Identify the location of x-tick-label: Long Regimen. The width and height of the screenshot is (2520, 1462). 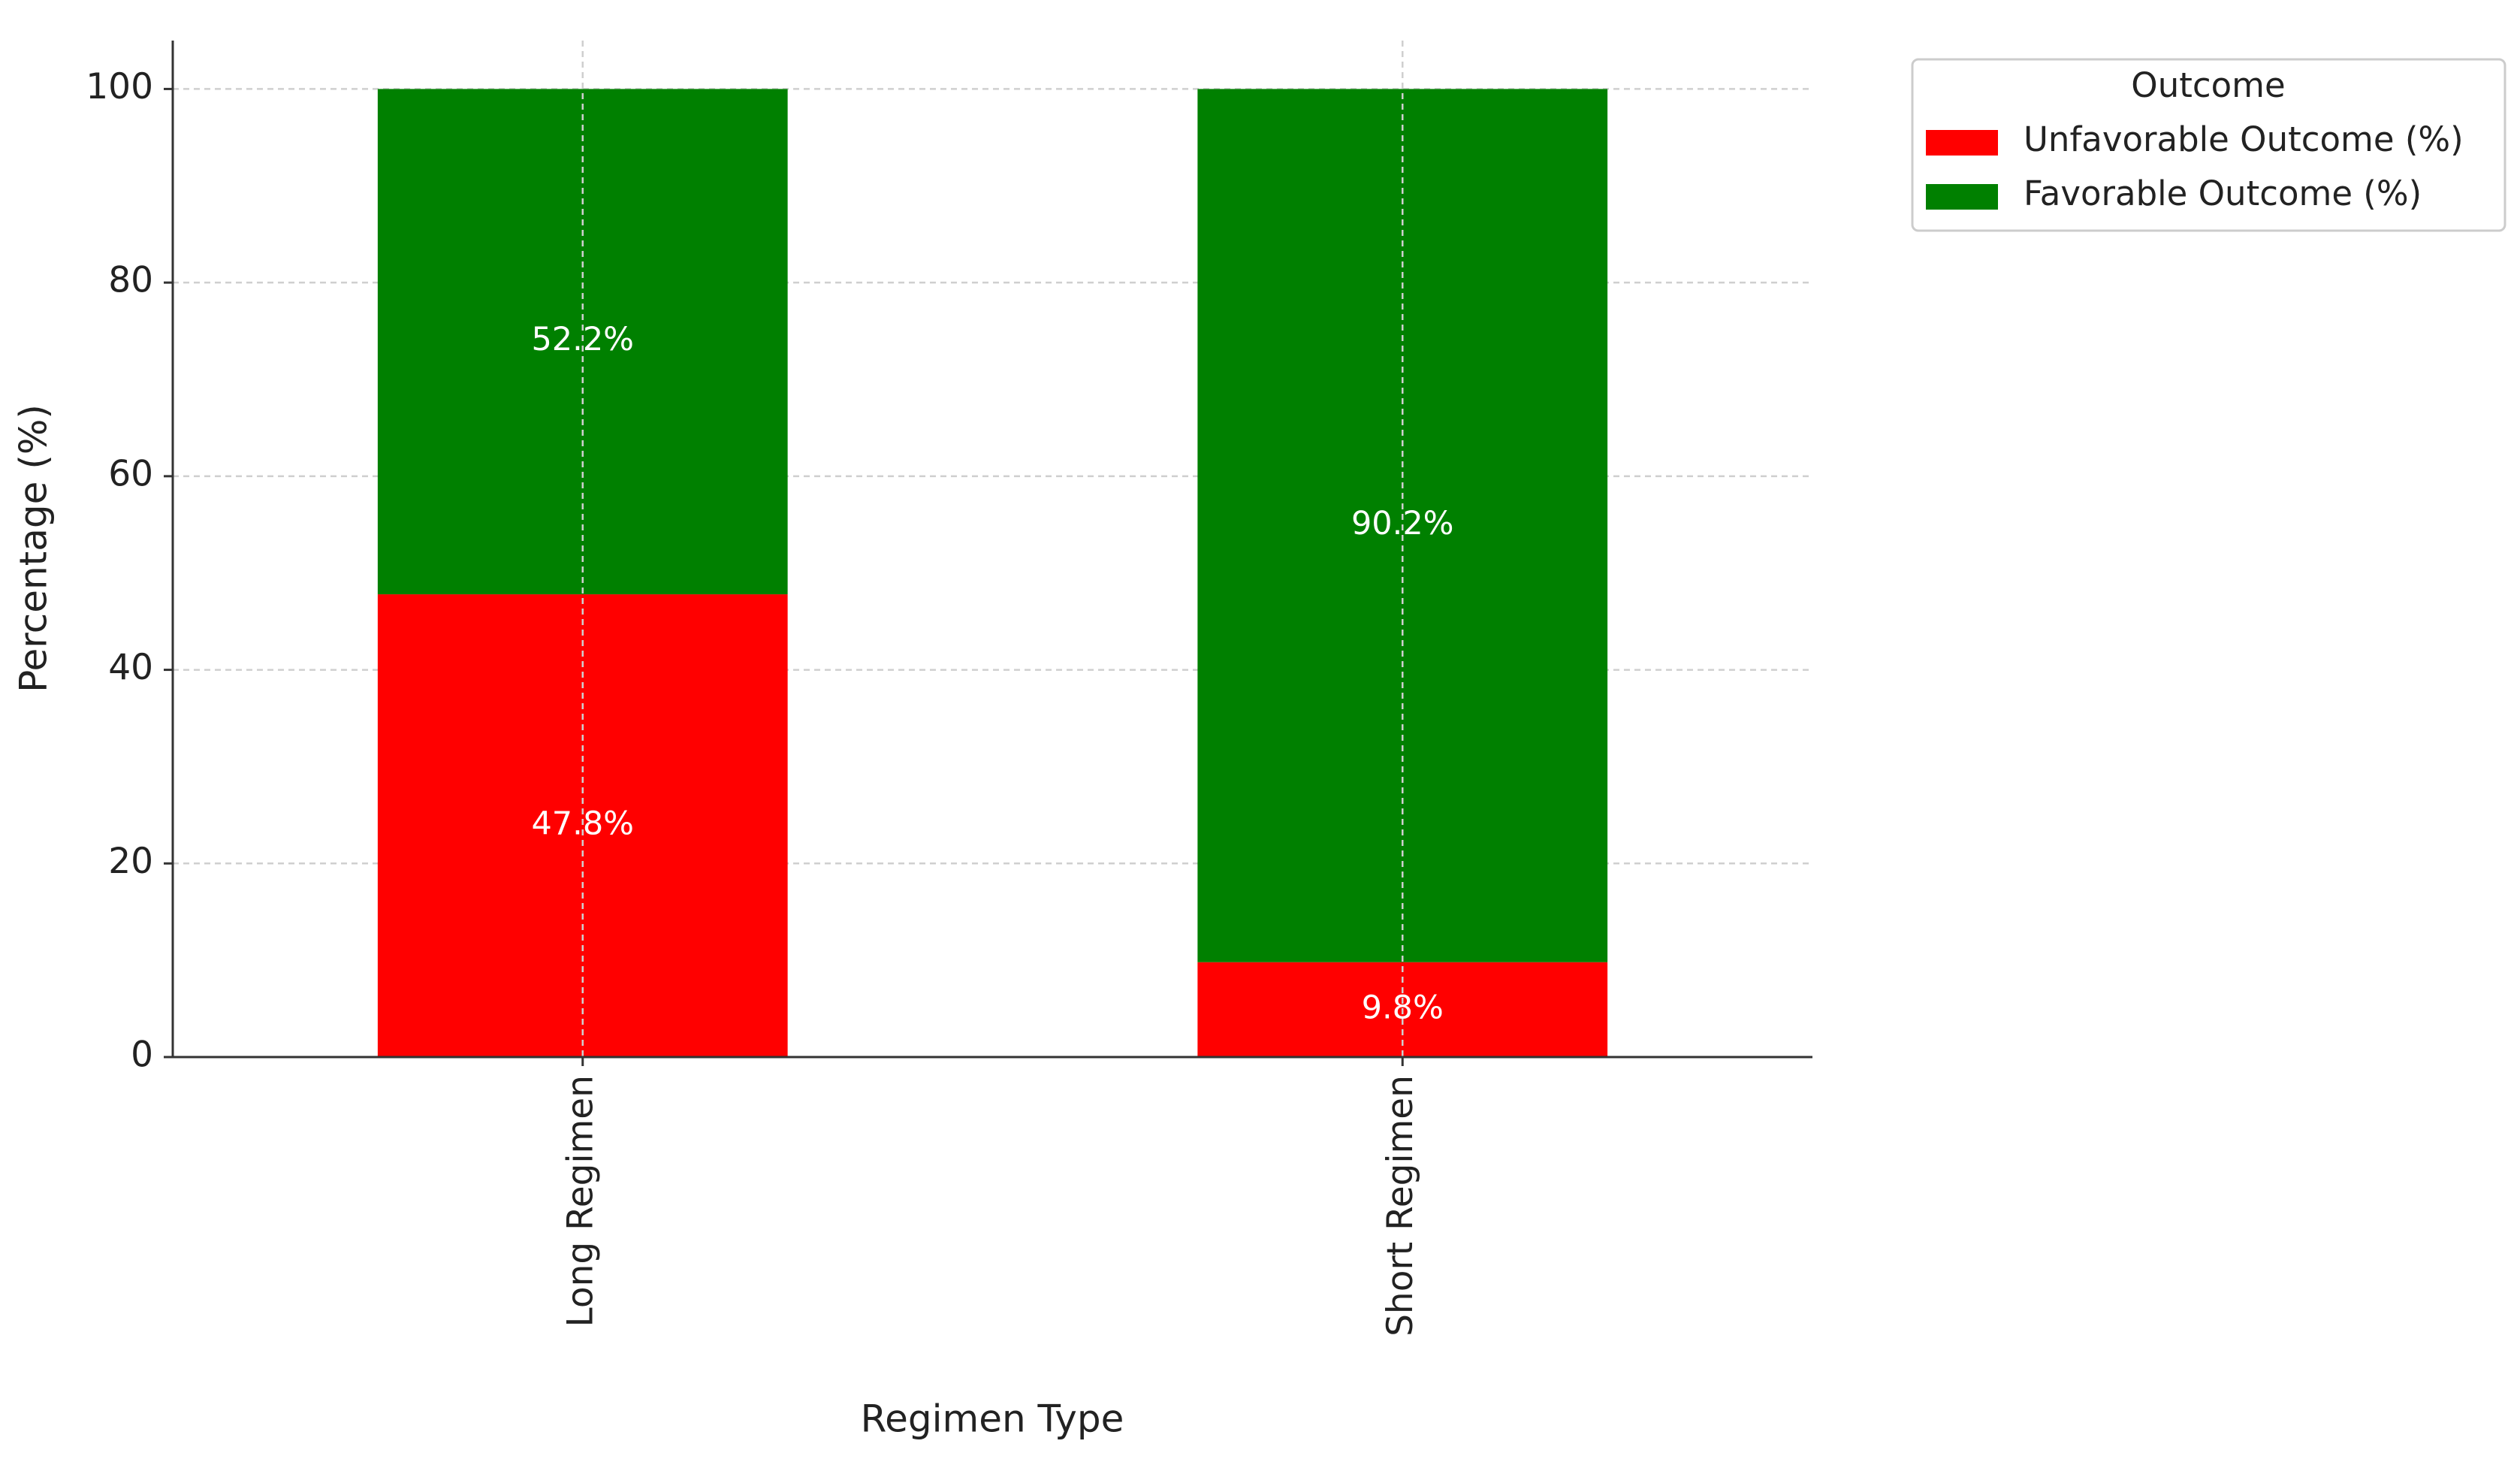
(580, 1201).